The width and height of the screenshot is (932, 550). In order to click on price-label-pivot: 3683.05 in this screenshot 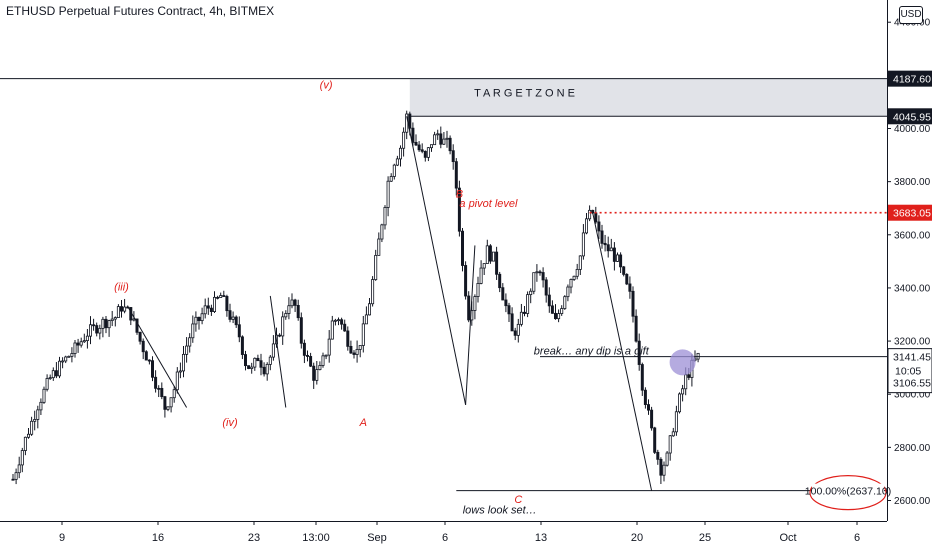, I will do `click(912, 214)`.